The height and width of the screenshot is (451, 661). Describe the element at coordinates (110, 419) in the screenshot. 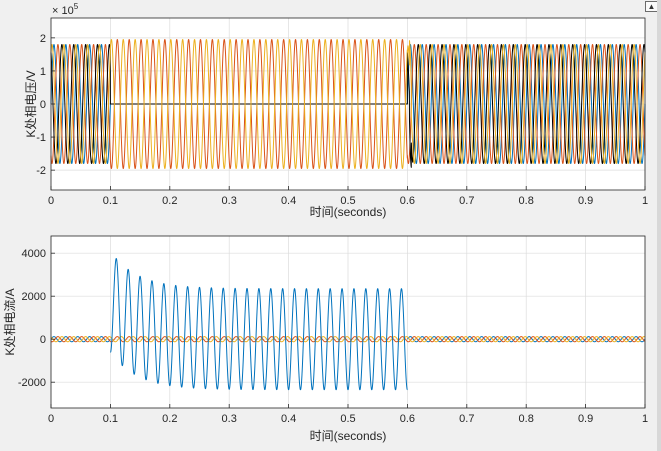

I see `current-xtick-label: 0.1` at that location.